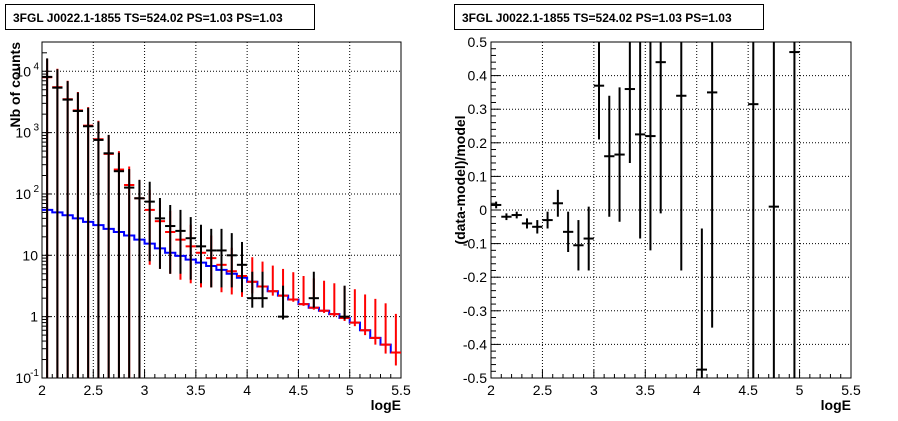  Describe the element at coordinates (475, 311) in the screenshot. I see `y-tick-label: -0.3` at that location.